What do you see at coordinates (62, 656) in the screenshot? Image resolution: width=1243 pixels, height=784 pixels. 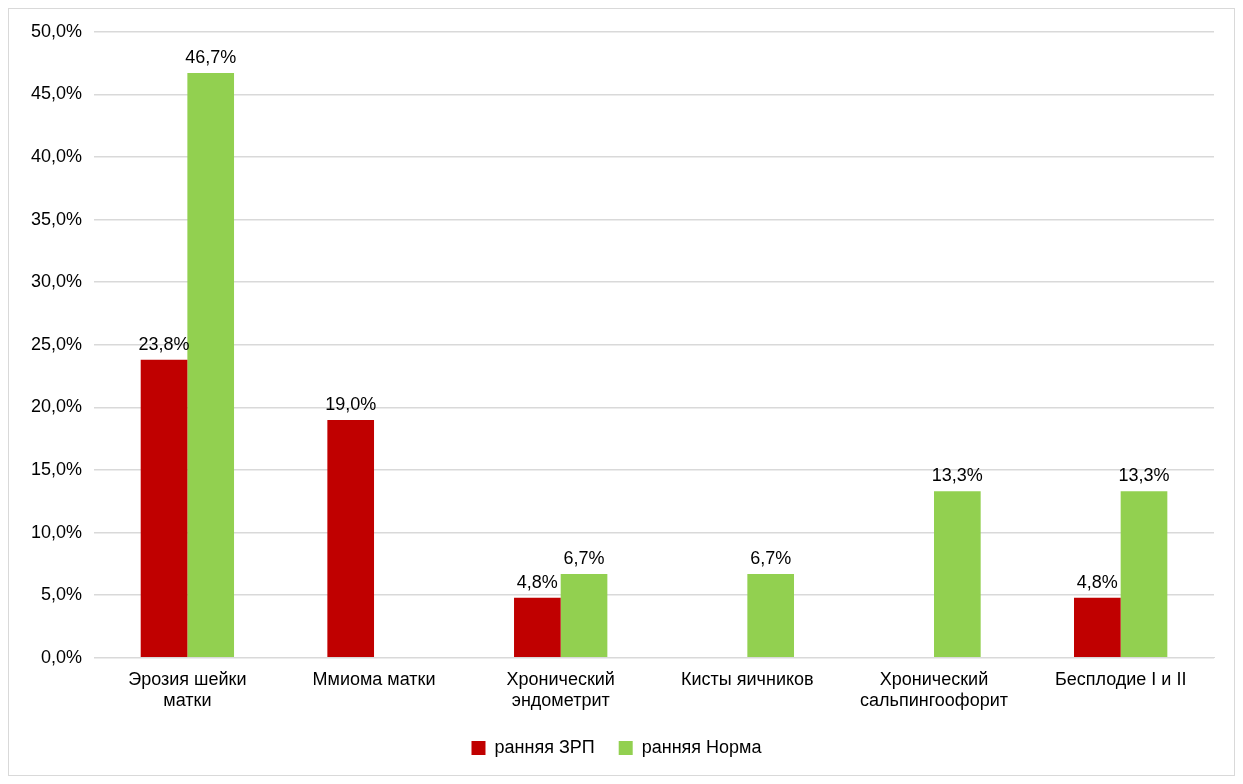 I see `y-tick-label: 0,0%` at bounding box center [62, 656].